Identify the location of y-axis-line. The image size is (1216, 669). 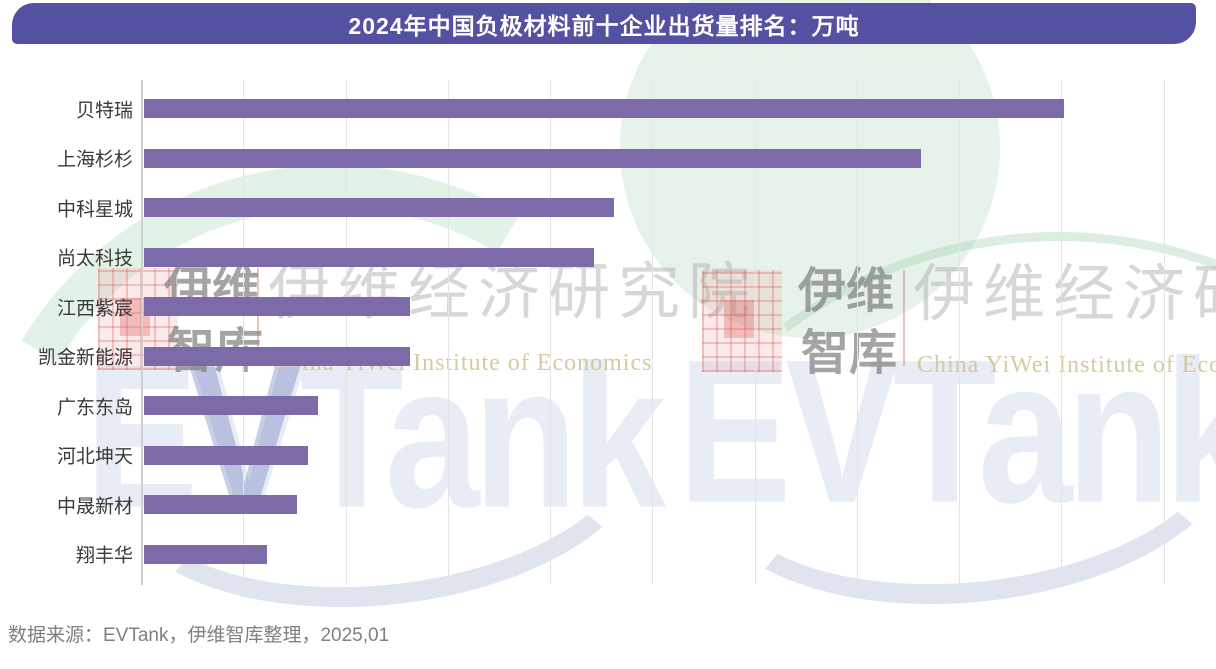
(142, 332).